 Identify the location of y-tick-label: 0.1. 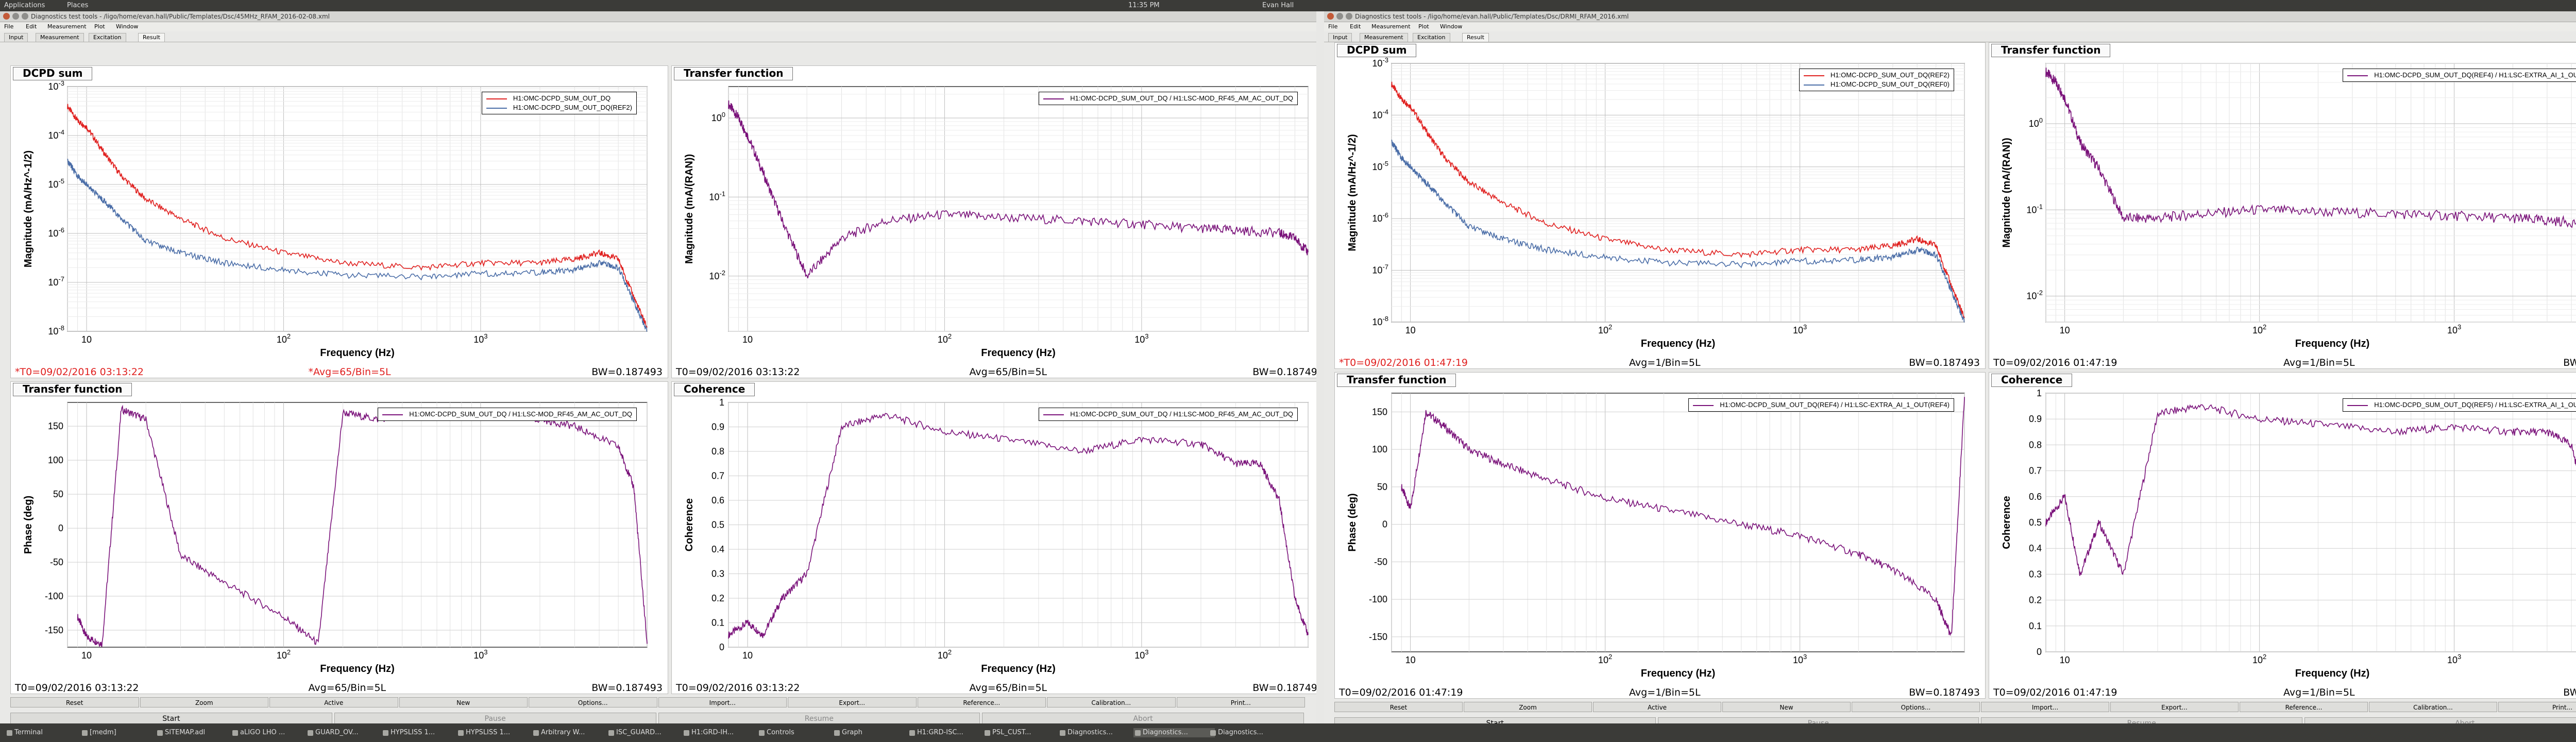
(717, 623).